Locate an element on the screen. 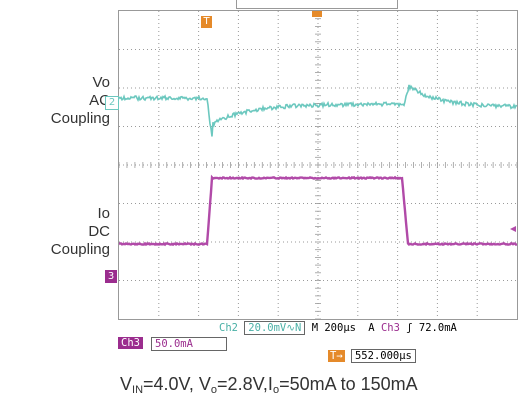 This screenshot has width=527, height=405. io-label-line1: Io is located at coordinates (103, 213).